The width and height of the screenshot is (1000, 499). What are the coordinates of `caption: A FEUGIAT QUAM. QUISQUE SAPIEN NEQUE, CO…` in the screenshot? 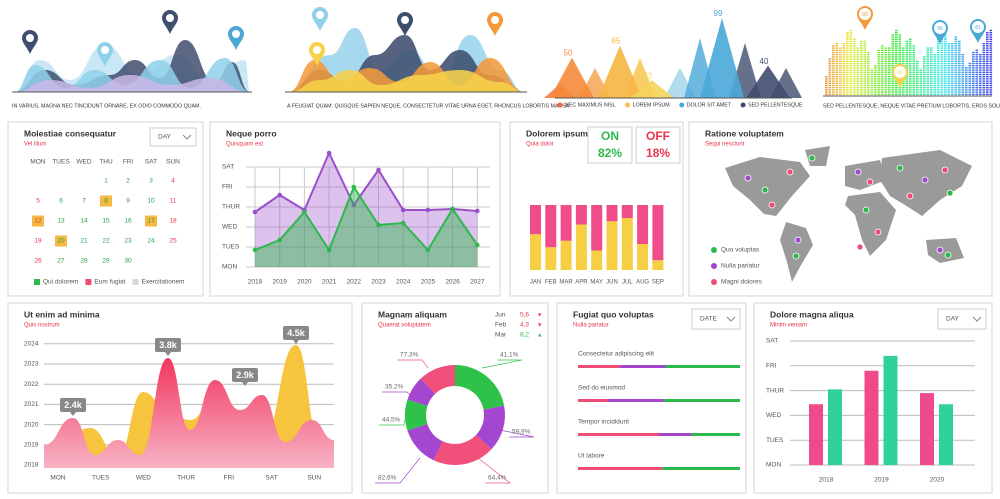 It's located at (428, 106).